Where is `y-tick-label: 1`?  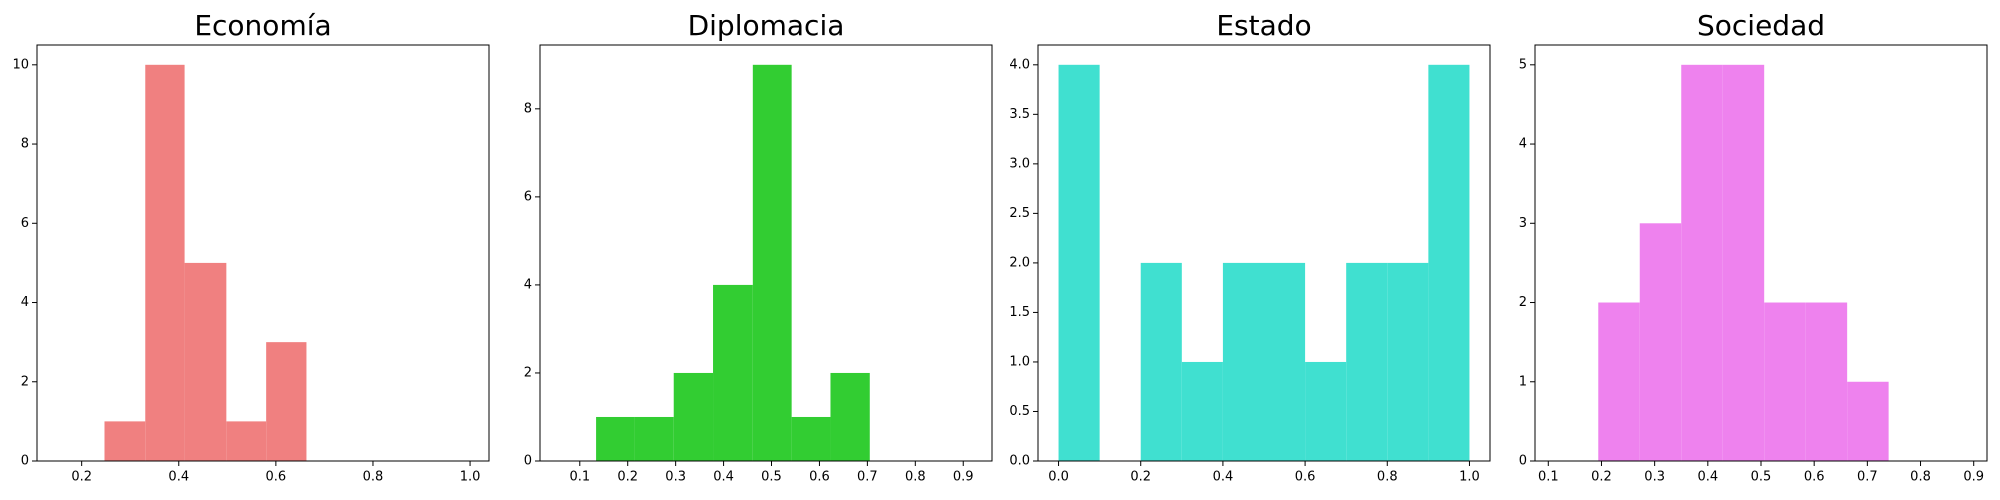
y-tick-label: 1 is located at coordinates (1523, 381).